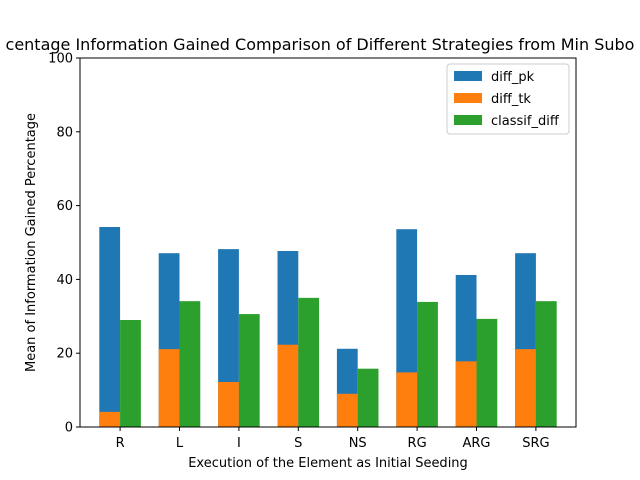  I want to click on bar-classif_diff-ns, so click(368, 397).